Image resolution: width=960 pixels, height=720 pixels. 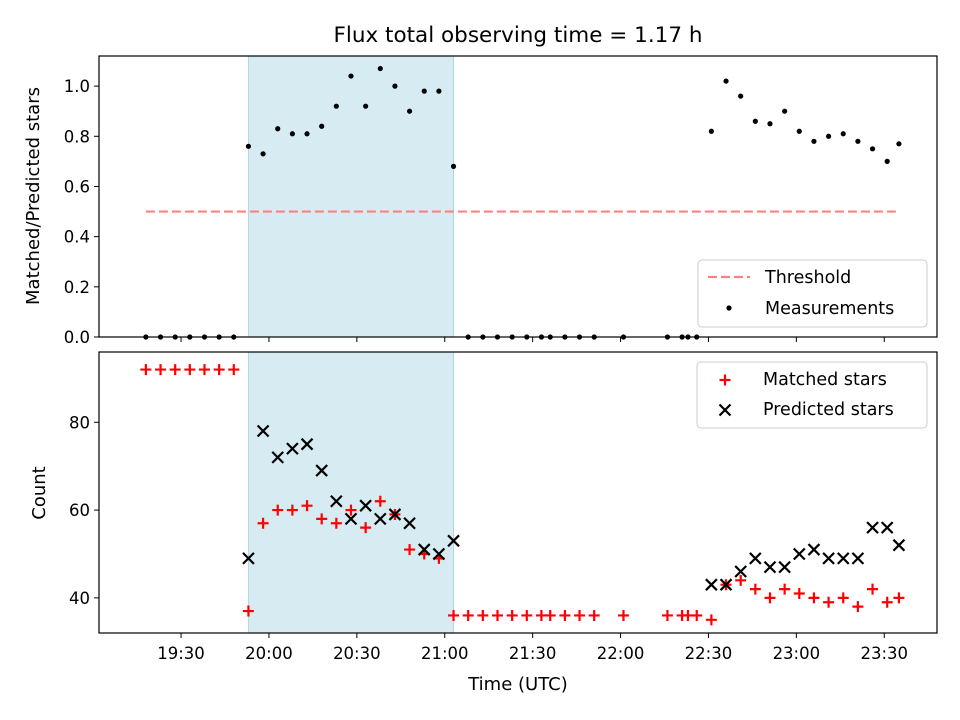 What do you see at coordinates (181, 653) in the screenshot?
I see `x-tick-label: 19:30` at bounding box center [181, 653].